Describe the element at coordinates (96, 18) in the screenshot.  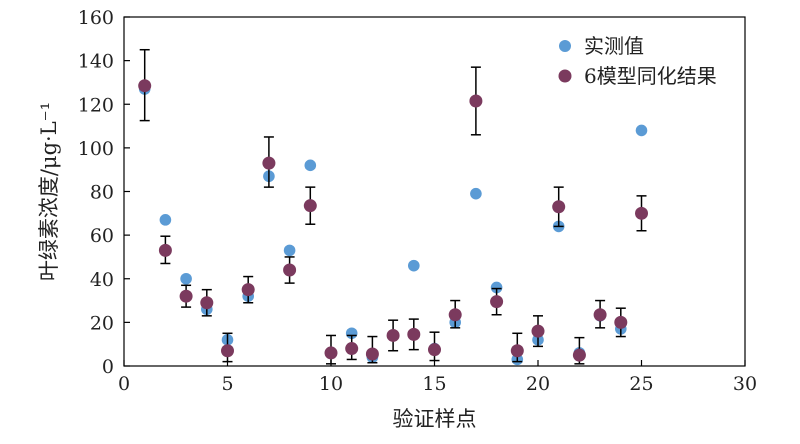
I see `y-tick-label: 160` at that location.